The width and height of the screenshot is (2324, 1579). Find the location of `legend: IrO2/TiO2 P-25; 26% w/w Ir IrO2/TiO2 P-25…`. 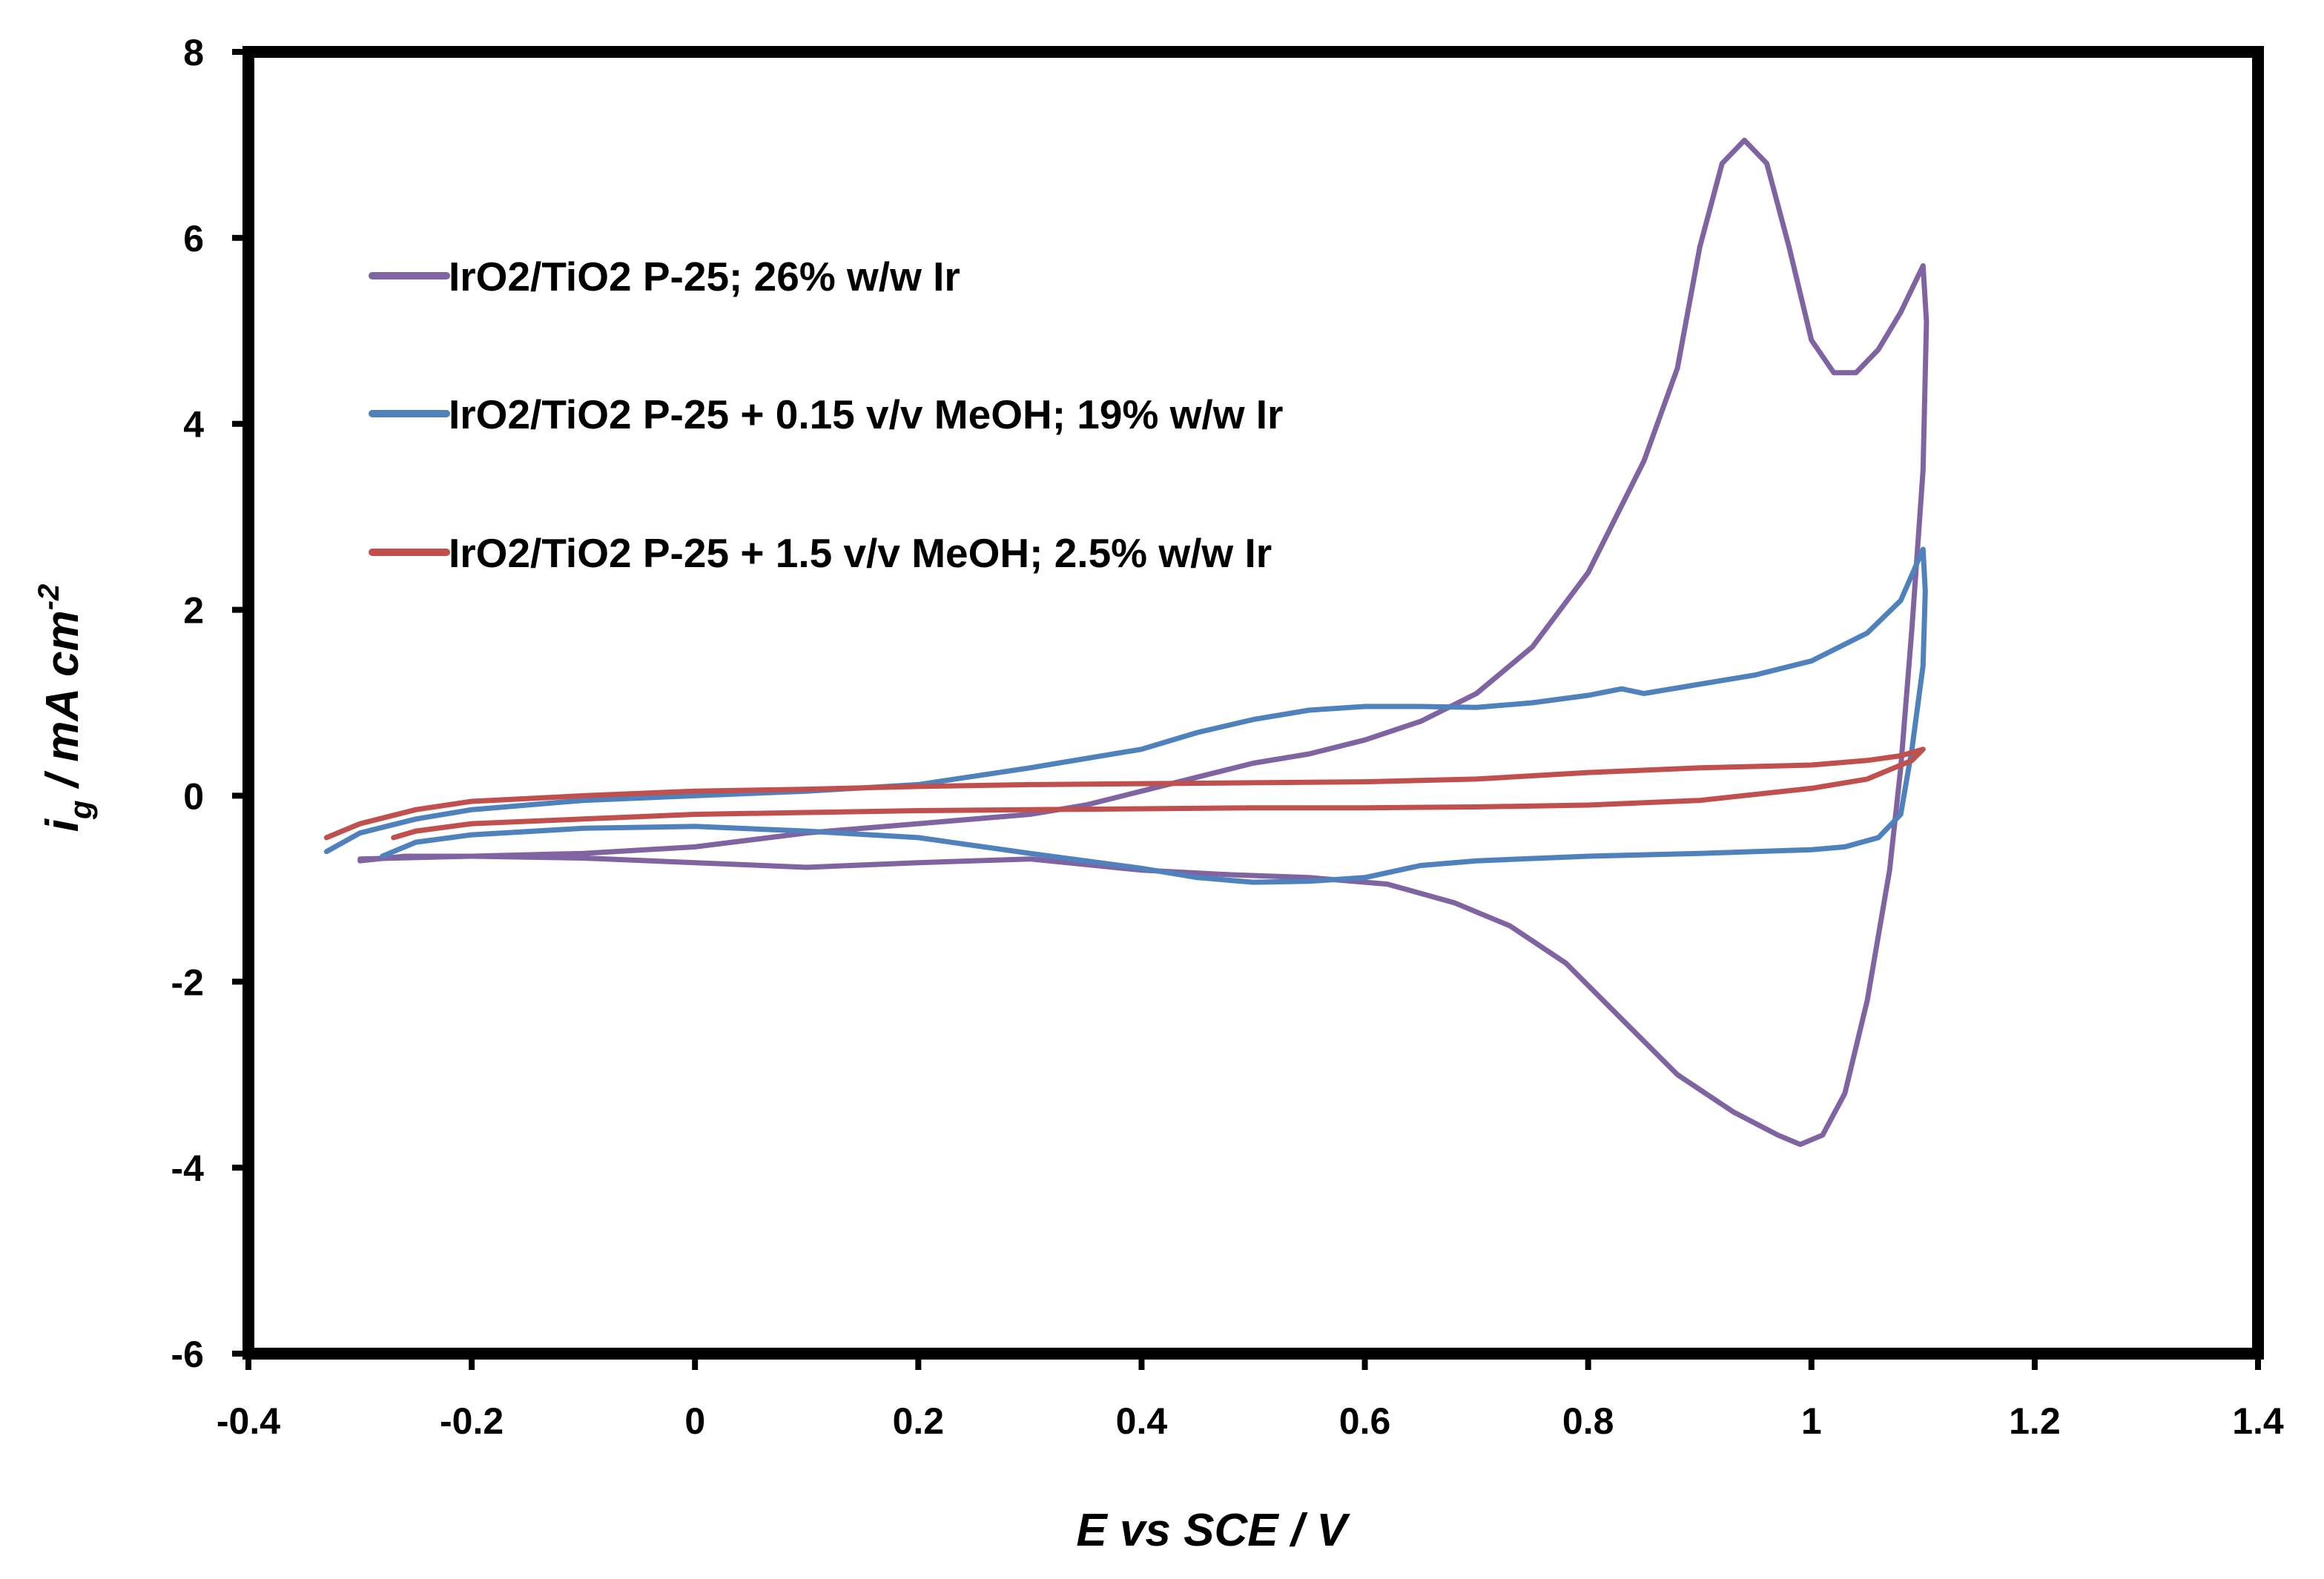

legend: IrO2/TiO2 P-25; 26% w/w Ir IrO2/TiO2 P-25… is located at coordinates (826, 415).